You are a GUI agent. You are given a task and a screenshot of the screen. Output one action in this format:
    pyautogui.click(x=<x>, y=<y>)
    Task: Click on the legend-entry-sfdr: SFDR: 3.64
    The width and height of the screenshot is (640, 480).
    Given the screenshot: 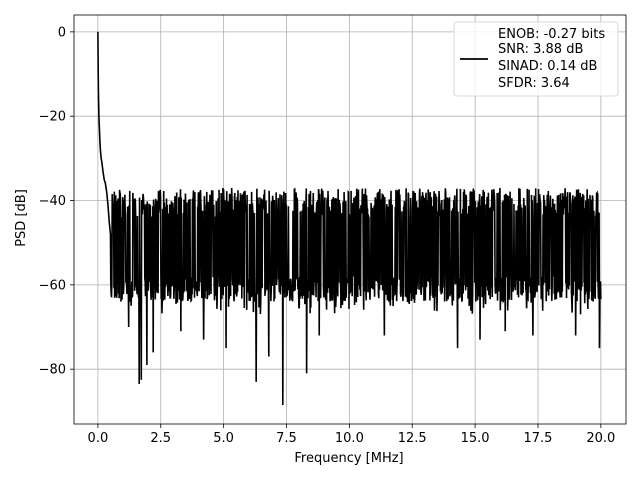 What is the action you would take?
    pyautogui.click(x=534, y=83)
    